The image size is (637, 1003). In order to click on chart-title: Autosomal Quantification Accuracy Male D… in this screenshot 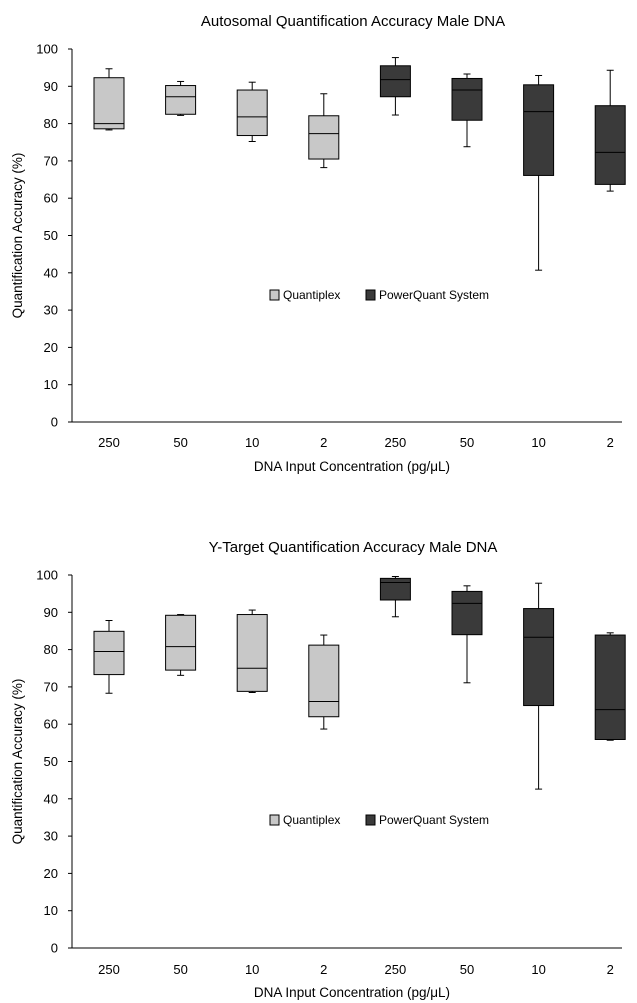, I will do `click(353, 21)`.